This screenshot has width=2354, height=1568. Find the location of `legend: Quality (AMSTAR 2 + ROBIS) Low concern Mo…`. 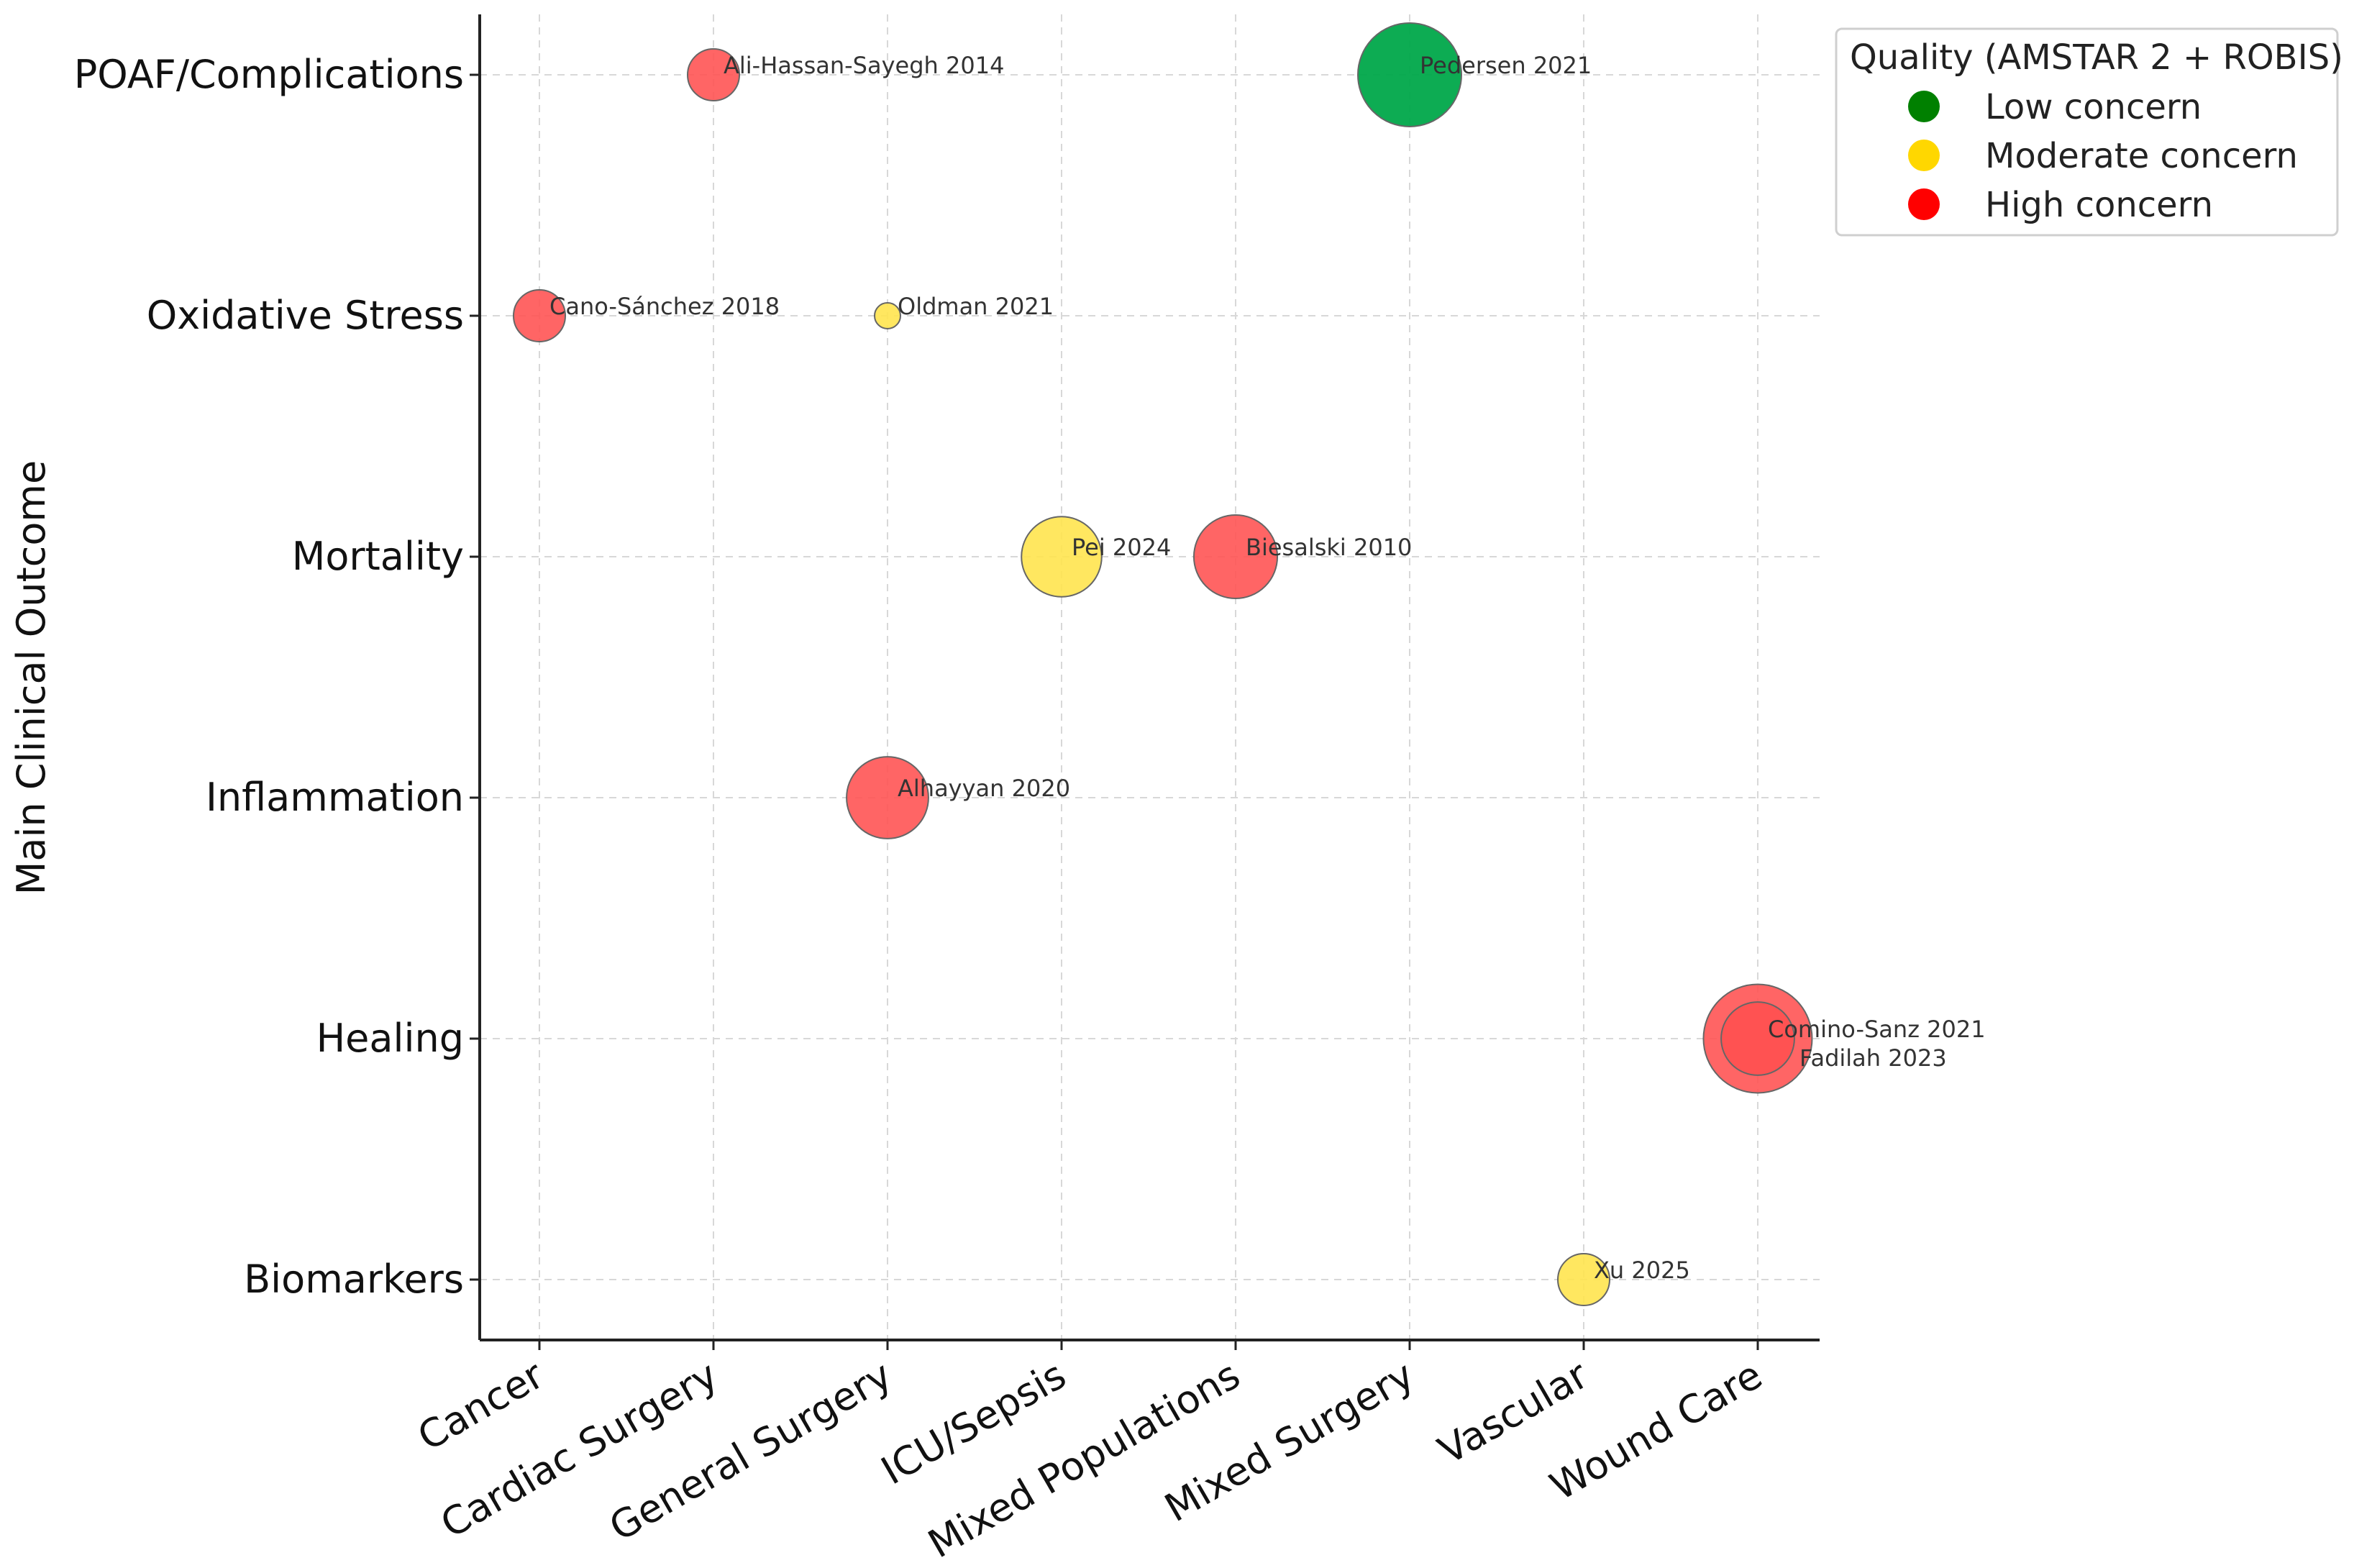

legend: Quality (AMSTAR 2 + ROBIS) Low concern Mo… is located at coordinates (2089, 132).